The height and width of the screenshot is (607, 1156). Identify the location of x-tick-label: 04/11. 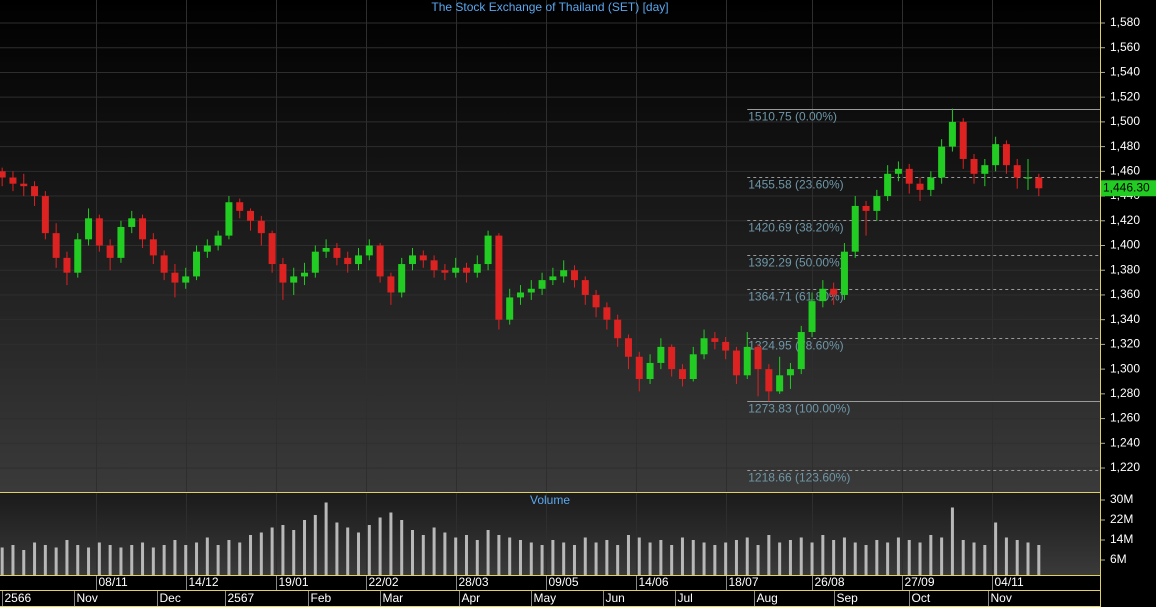
(1009, 582).